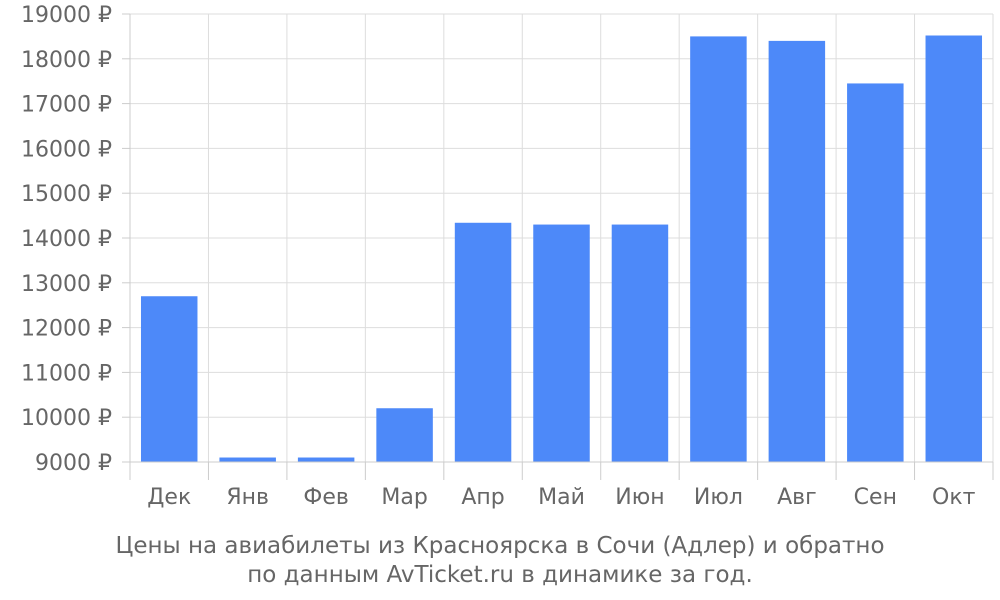 This screenshot has height=600, width=1000. I want to click on x-tick-label: Авг, so click(797, 497).